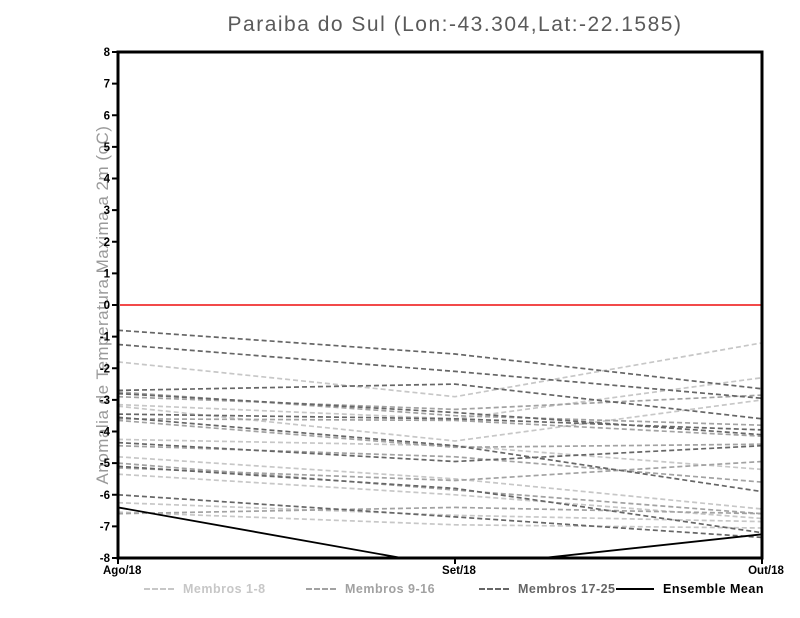  I want to click on y-axis-ticks: -8 -7 -6 -5 -4 -3 -2 -1 0 1 2 3 4 5 6 7 8, so click(109, 306).